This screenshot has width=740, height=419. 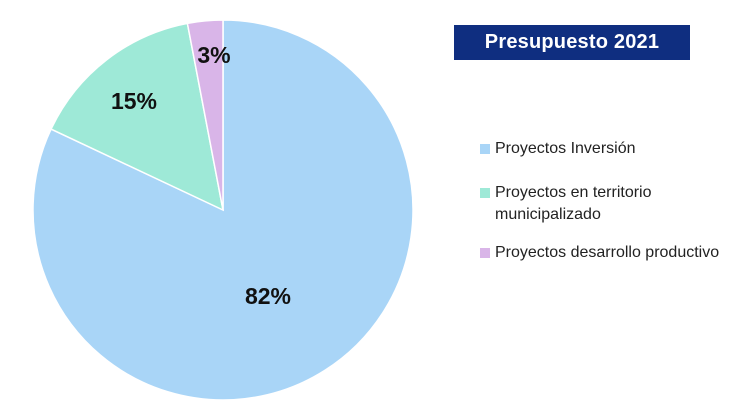 I want to click on legend-swatch-territorio, so click(x=485, y=193).